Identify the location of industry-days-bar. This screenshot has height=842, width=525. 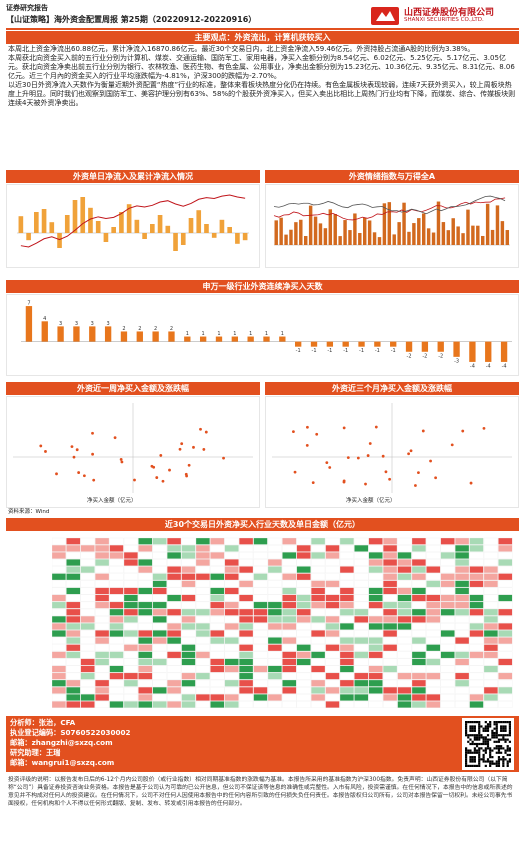
(250, 339).